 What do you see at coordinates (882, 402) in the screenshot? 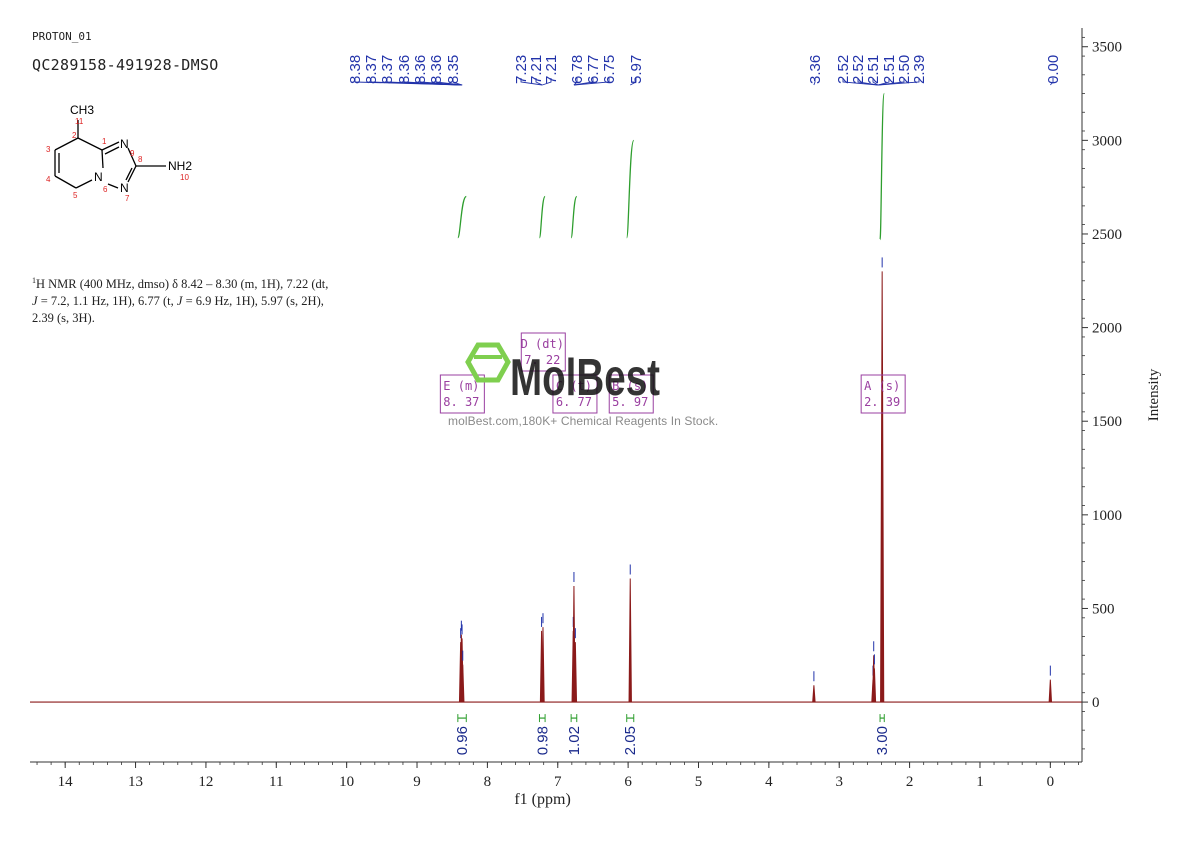
I see `multiplet-shift: 2. 39` at bounding box center [882, 402].